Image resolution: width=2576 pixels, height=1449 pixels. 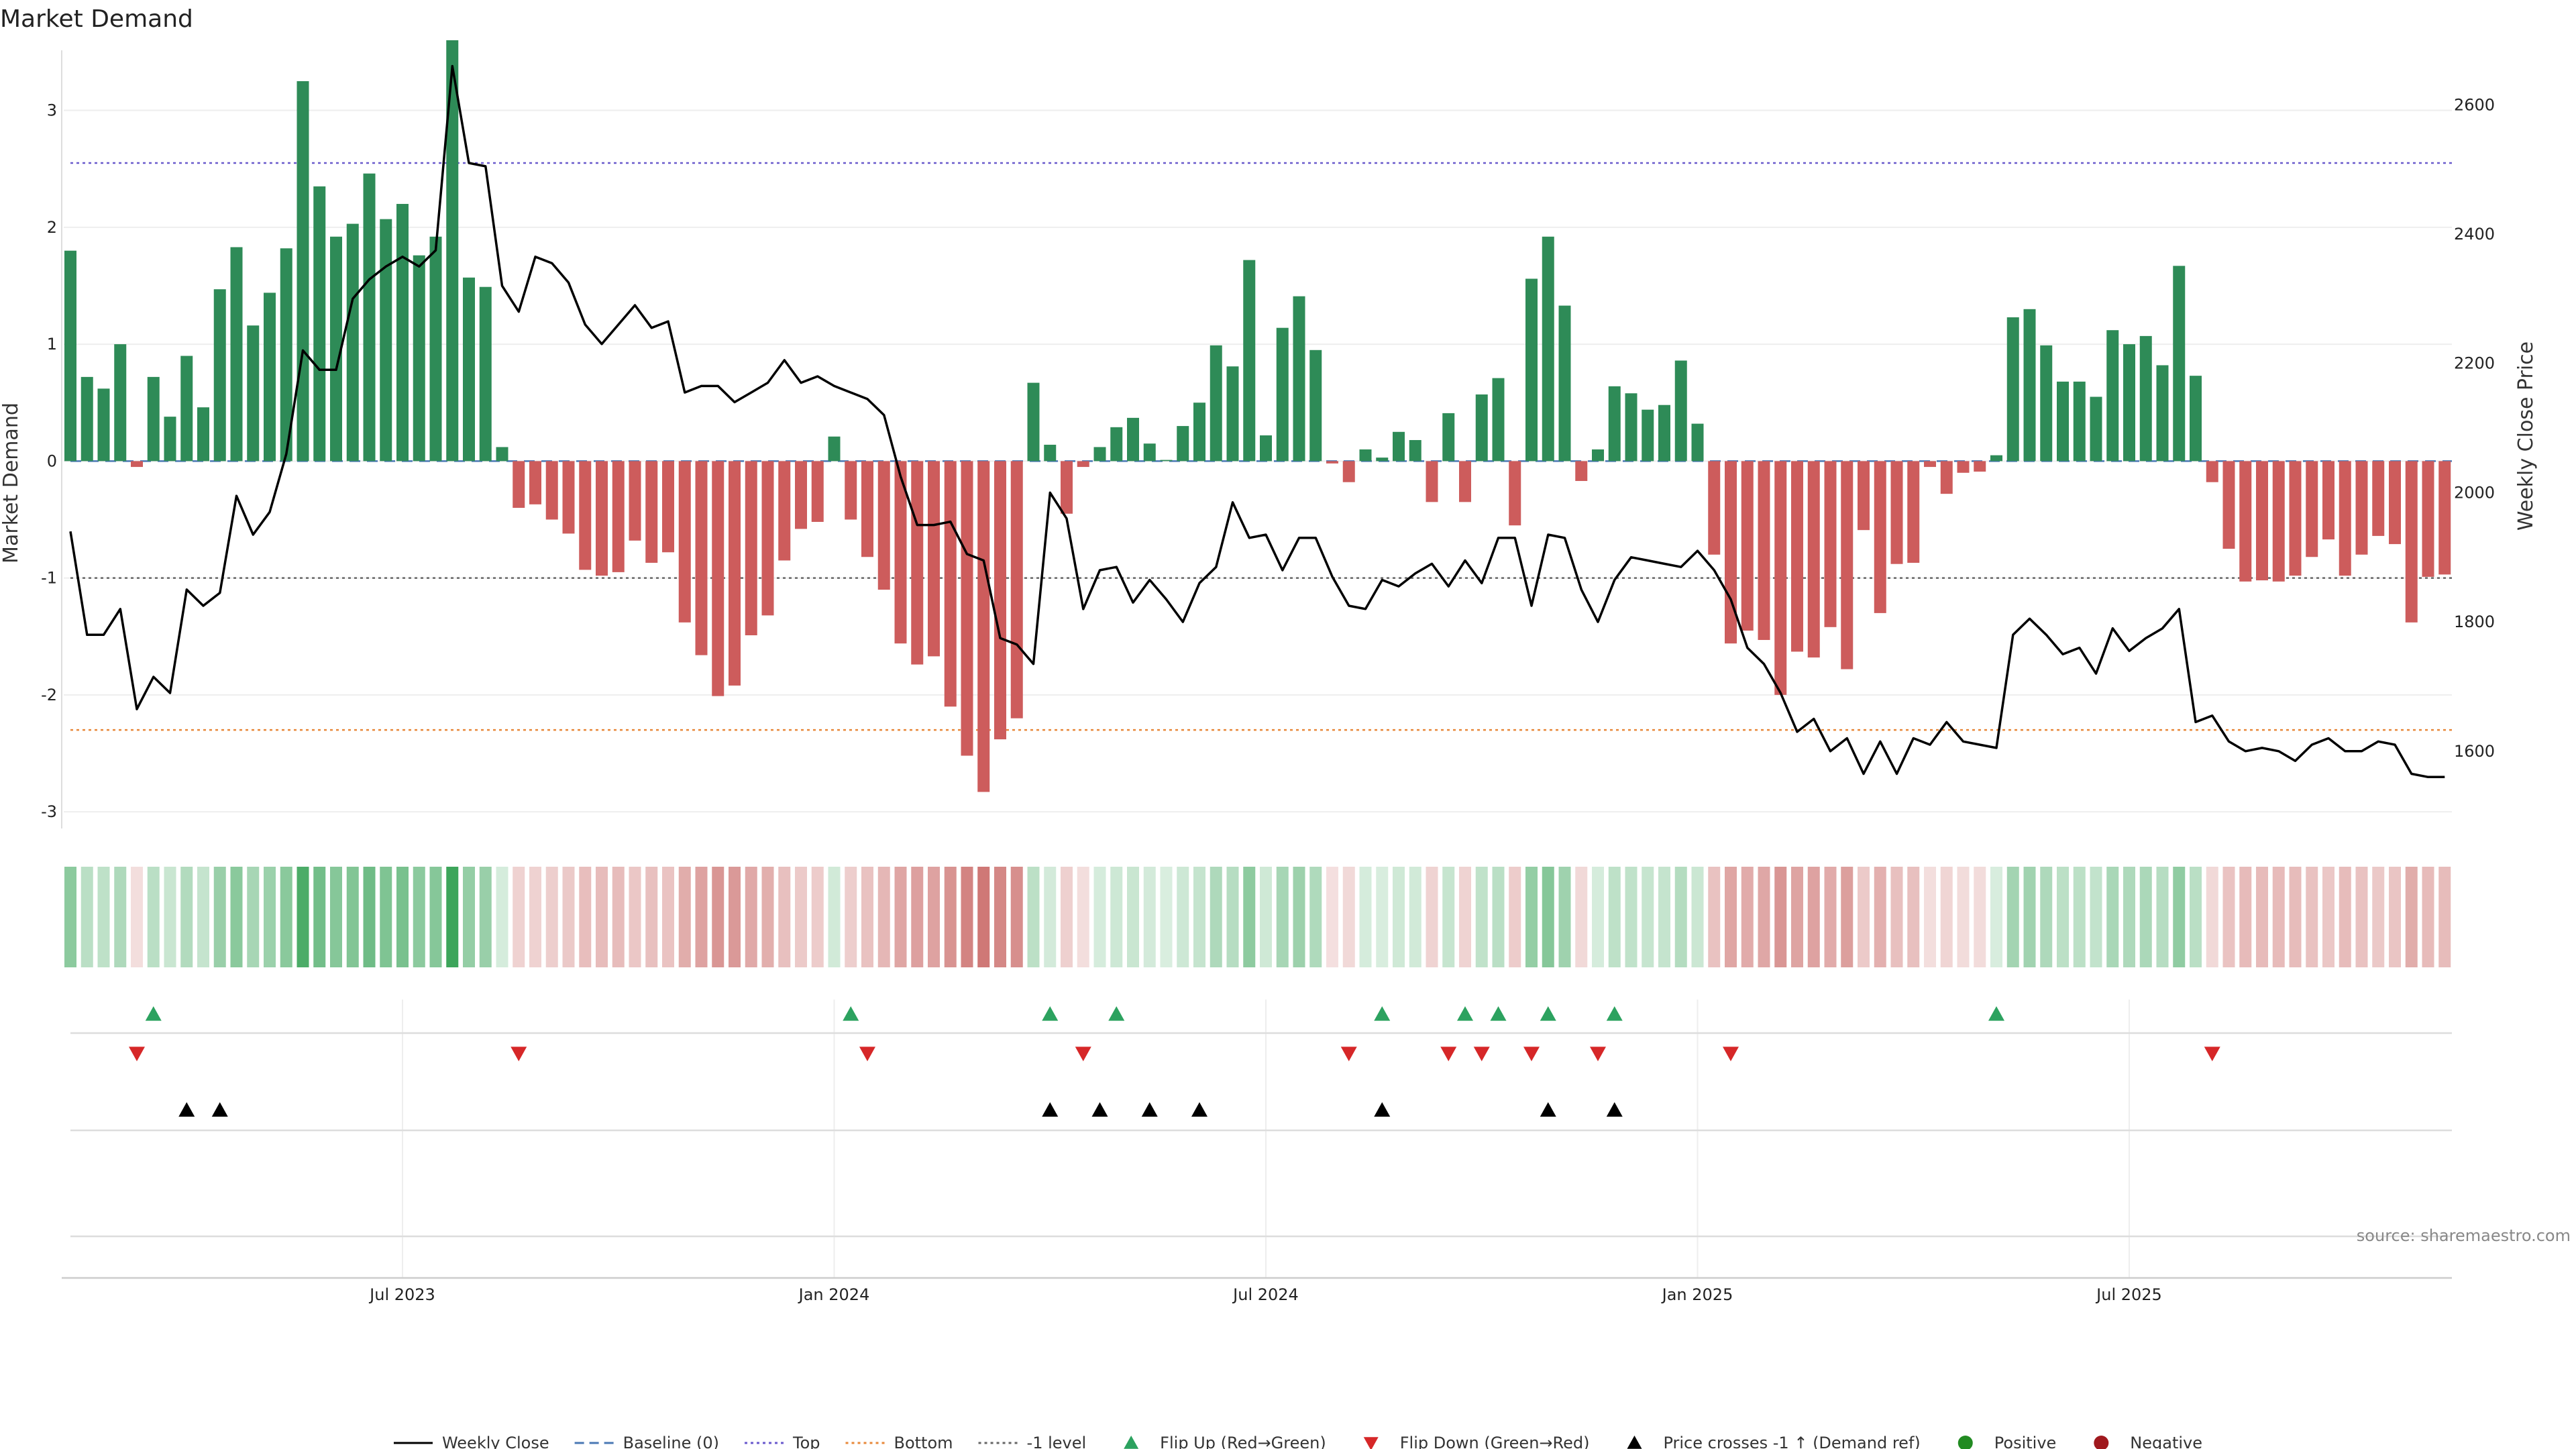 What do you see at coordinates (2474, 104) in the screenshot?
I see `y2-tick-label: 2600` at bounding box center [2474, 104].